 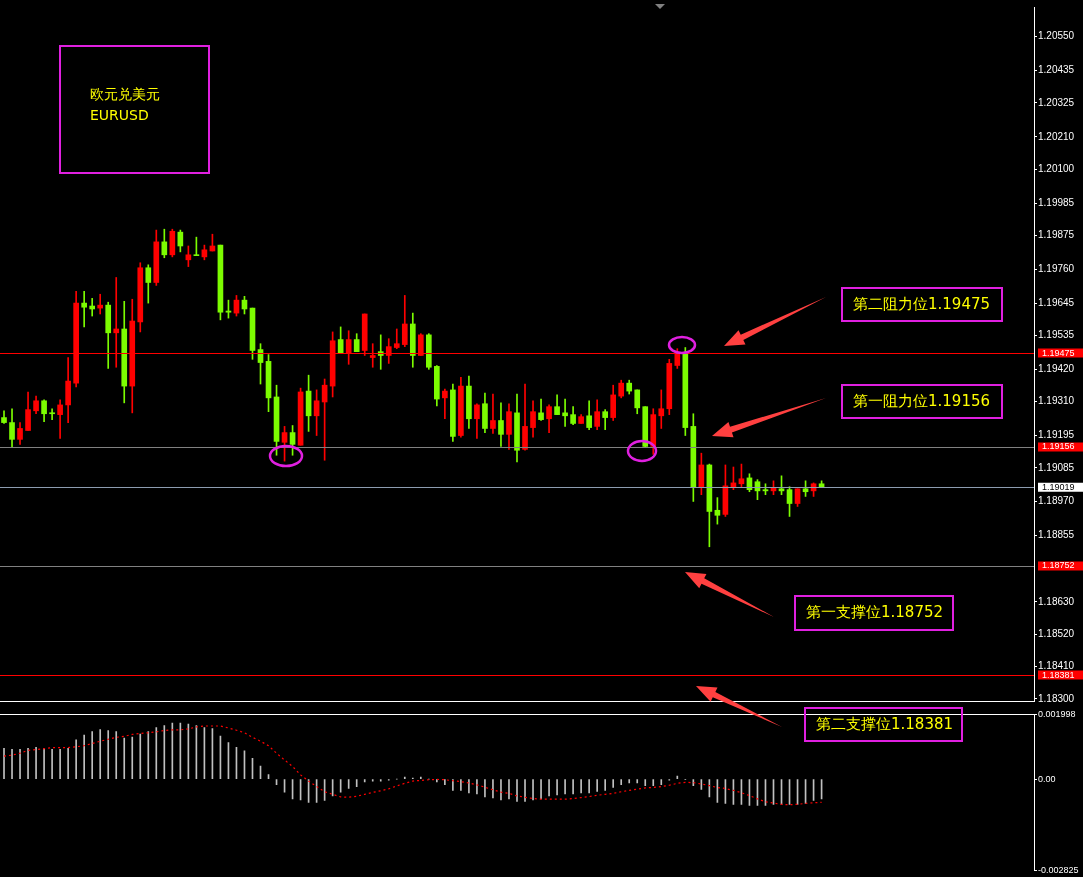 I want to click on annotation: 第一支撑位1.18752, so click(x=875, y=612).